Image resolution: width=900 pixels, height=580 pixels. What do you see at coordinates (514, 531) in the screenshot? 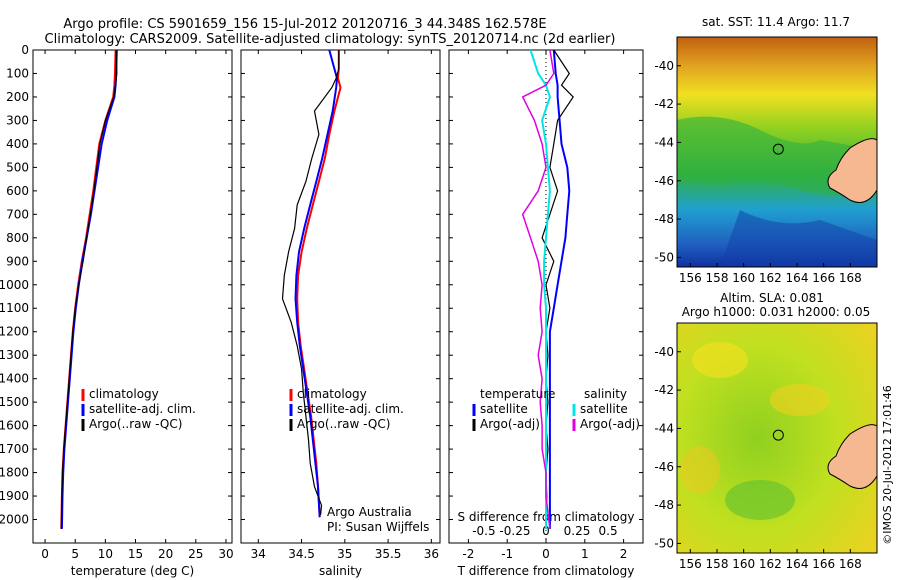
I see `x2-tick-label: -0.25` at bounding box center [514, 531].